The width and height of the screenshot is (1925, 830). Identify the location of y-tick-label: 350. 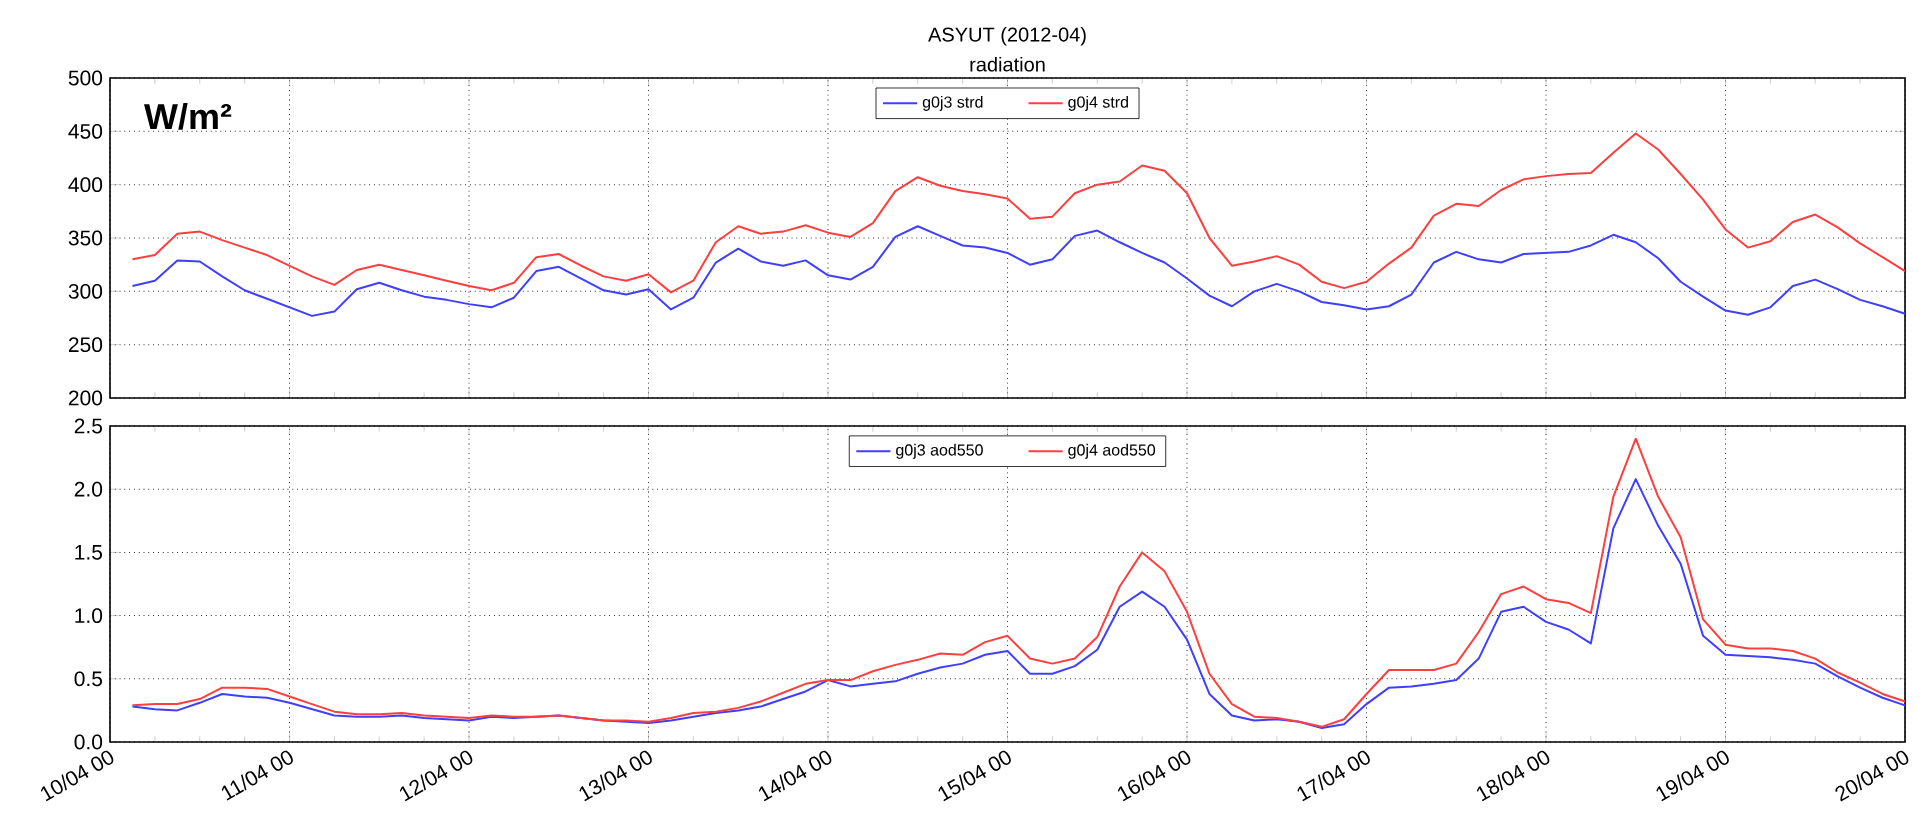
(85, 238).